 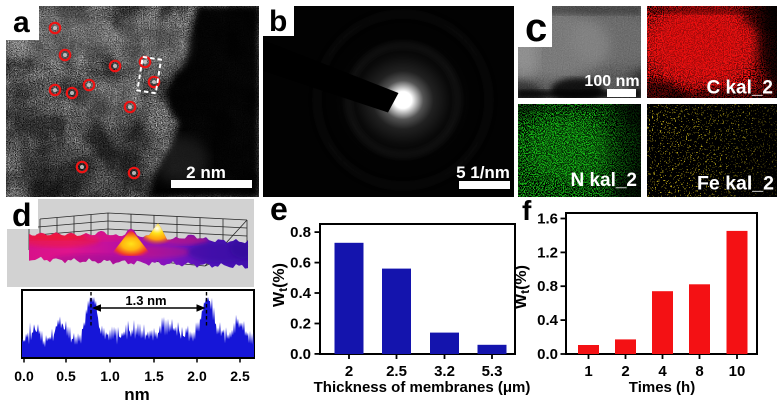 I want to click on svg-text: 1.6, so click(x=547, y=219).